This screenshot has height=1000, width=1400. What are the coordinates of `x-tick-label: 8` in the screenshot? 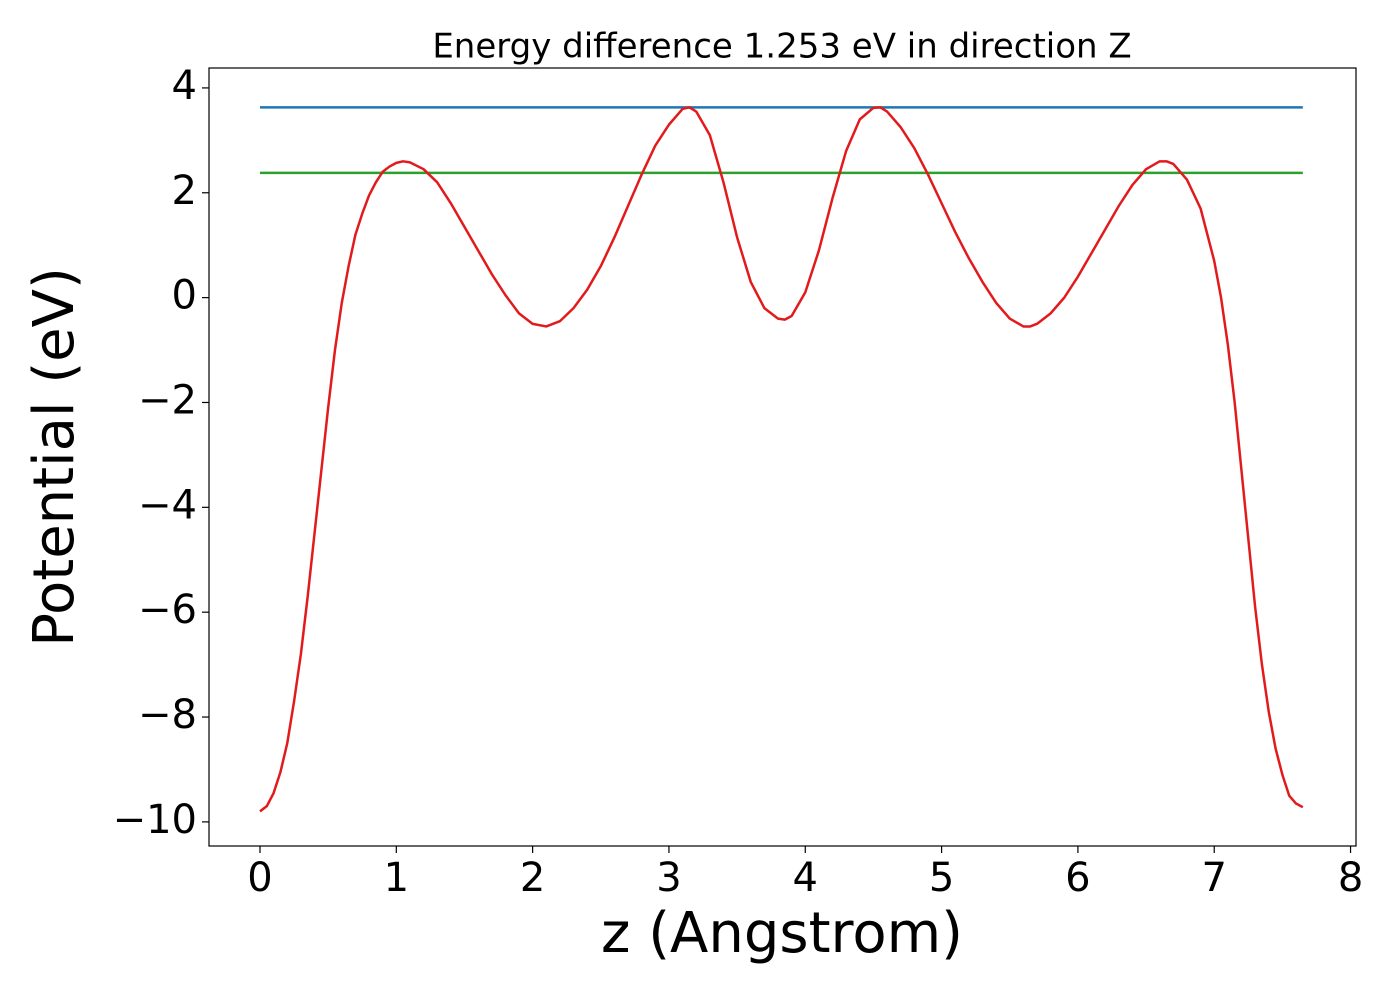 It's located at (1350, 878).